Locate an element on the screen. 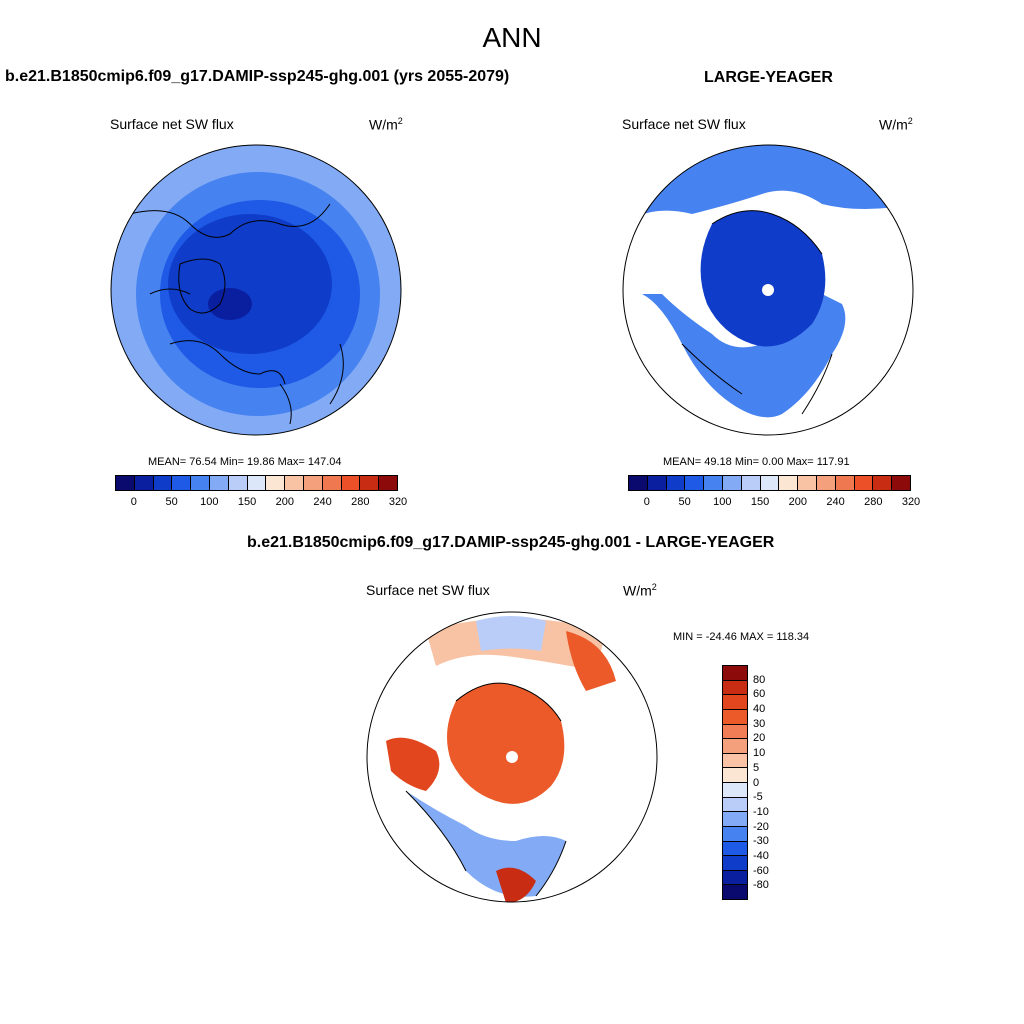 The width and height of the screenshot is (1024, 1024). panel1-colorbar is located at coordinates (256, 483).